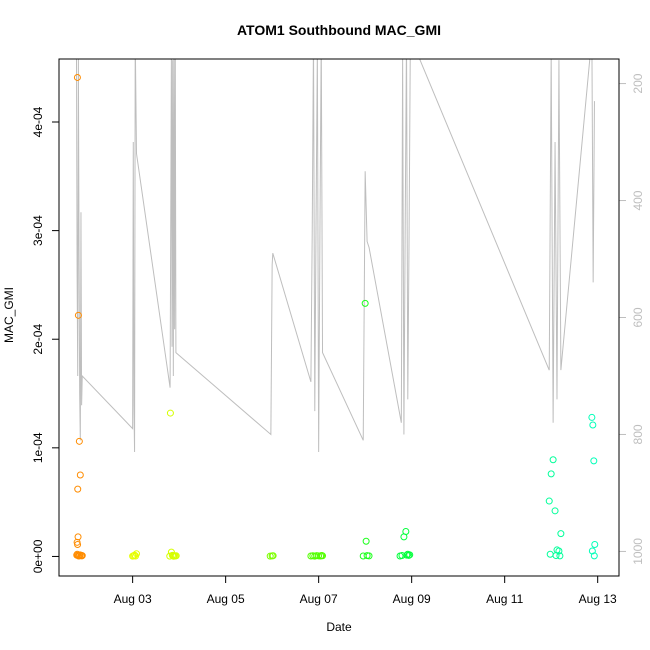 The width and height of the screenshot is (650, 650). What do you see at coordinates (38, 556) in the screenshot?
I see `y-left-tick-label: 0e+00` at bounding box center [38, 556].